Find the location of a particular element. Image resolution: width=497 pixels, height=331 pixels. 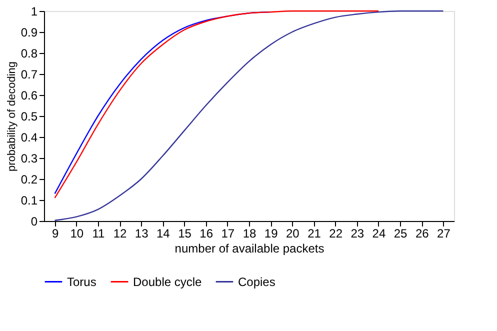

x-tick-label: 11 is located at coordinates (98, 233).